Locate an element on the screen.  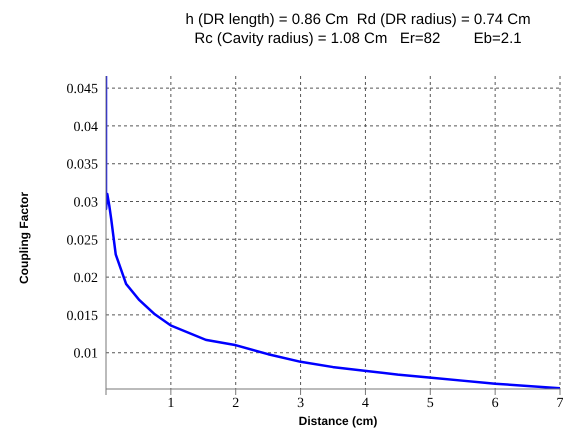
y-tick-label: 0.02 is located at coordinates (86, 278).